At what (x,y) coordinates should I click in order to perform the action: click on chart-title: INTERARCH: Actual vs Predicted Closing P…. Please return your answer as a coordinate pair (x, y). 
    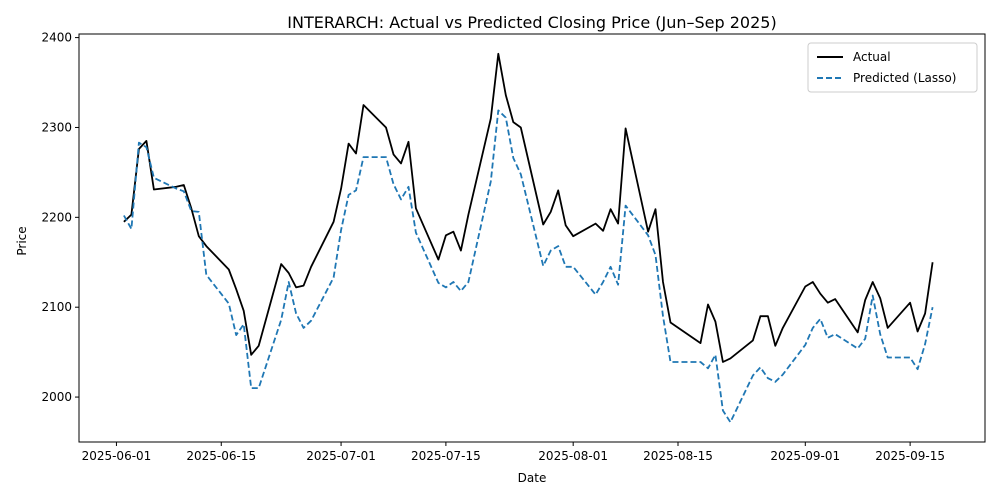
    Looking at the image, I should click on (531, 22).